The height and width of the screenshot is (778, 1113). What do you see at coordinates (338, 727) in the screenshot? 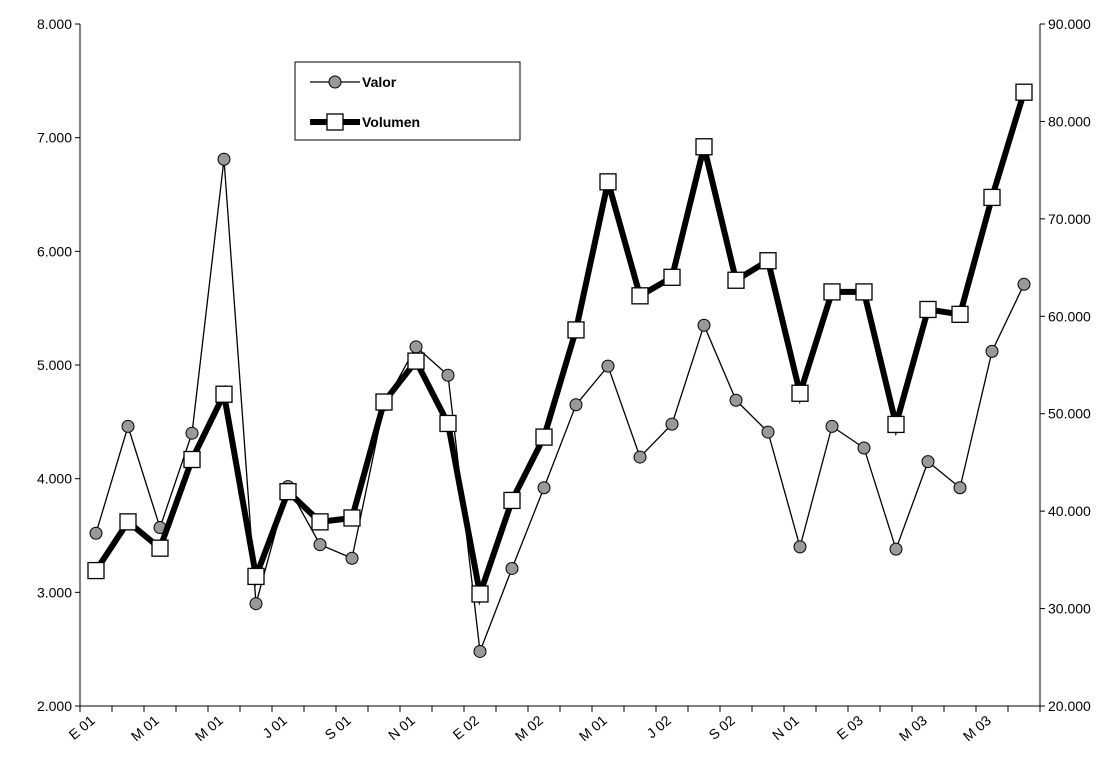
I see `x-tick-label: S 01` at bounding box center [338, 727].